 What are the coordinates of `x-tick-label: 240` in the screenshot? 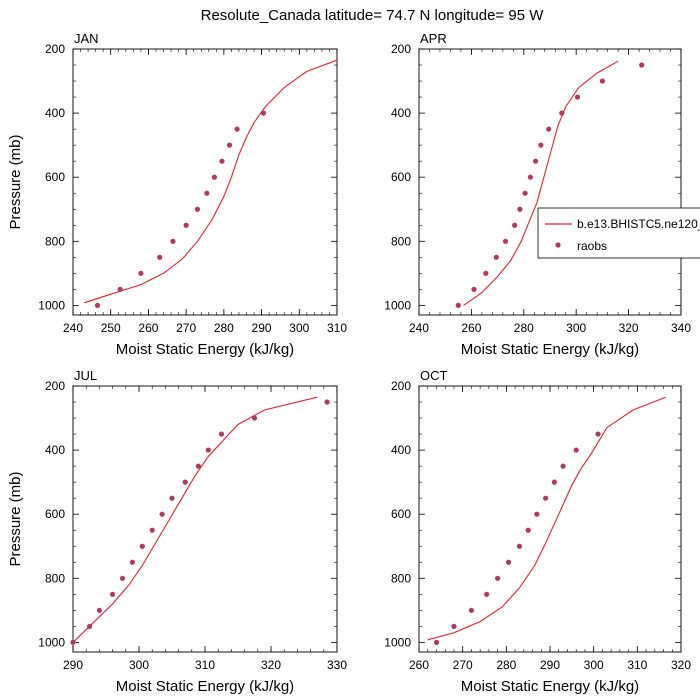 It's located at (419, 328).